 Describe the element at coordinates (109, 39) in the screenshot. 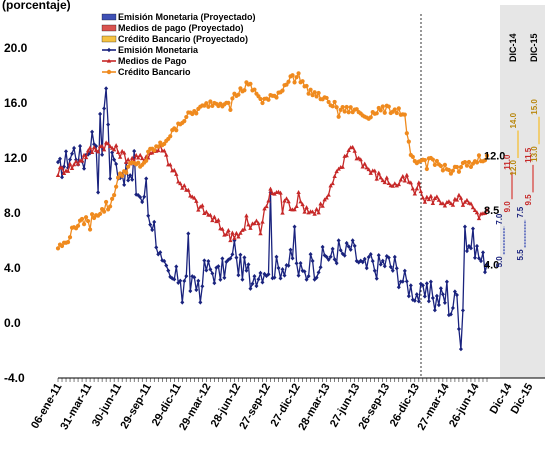

I see `legend-swatch-cb_proj` at that location.